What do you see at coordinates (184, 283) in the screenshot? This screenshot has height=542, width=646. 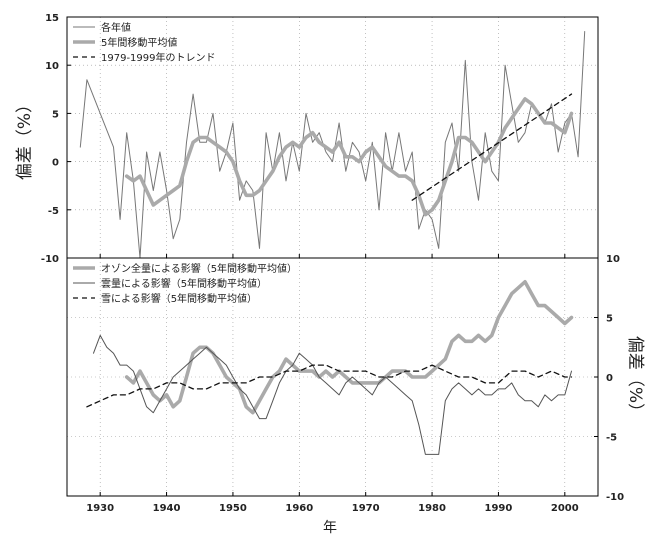 I see `bottom-legend-label-2: 雲量による影響（5年間移動平均値）` at bounding box center [184, 283].